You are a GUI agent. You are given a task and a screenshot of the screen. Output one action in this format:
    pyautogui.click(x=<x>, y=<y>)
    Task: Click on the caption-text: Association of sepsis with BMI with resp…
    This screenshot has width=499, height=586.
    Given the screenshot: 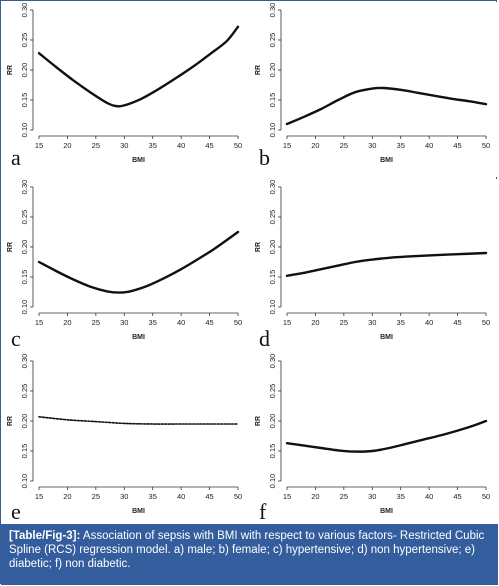 What is the action you would take?
    pyautogui.click(x=247, y=550)
    